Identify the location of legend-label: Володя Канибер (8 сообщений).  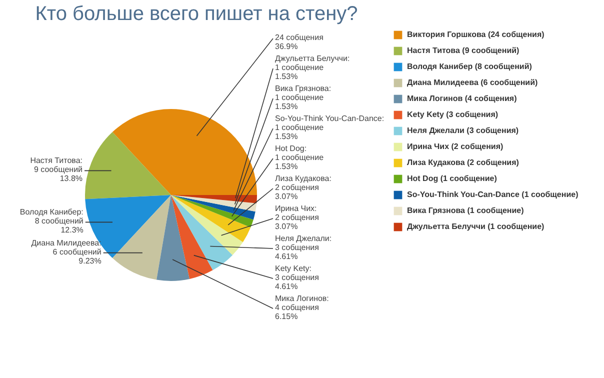
(469, 66).